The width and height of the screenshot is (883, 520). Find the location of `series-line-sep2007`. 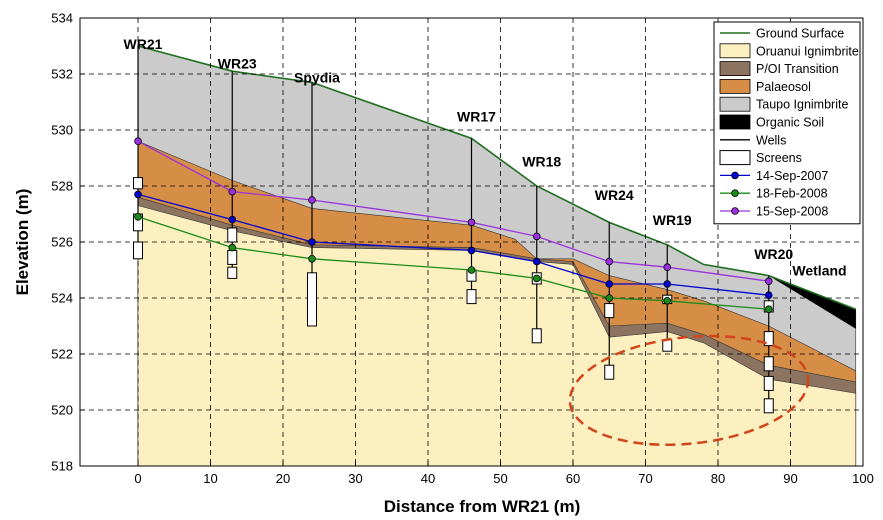

series-line-sep2007 is located at coordinates (453, 244).